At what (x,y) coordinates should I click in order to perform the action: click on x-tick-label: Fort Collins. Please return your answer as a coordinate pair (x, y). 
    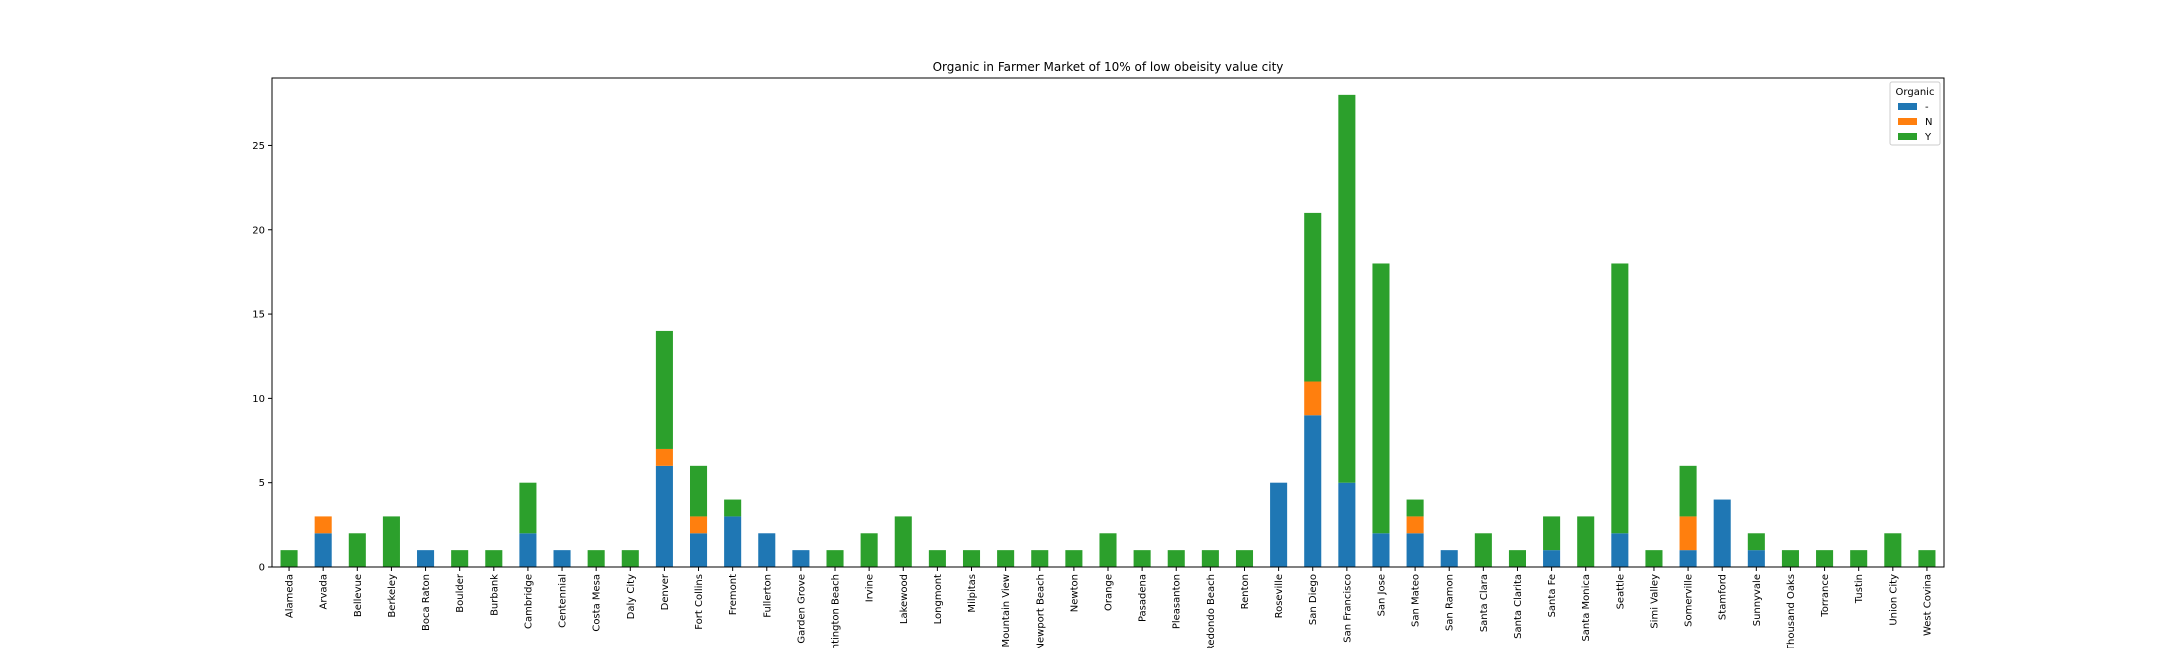
    Looking at the image, I should click on (699, 602).